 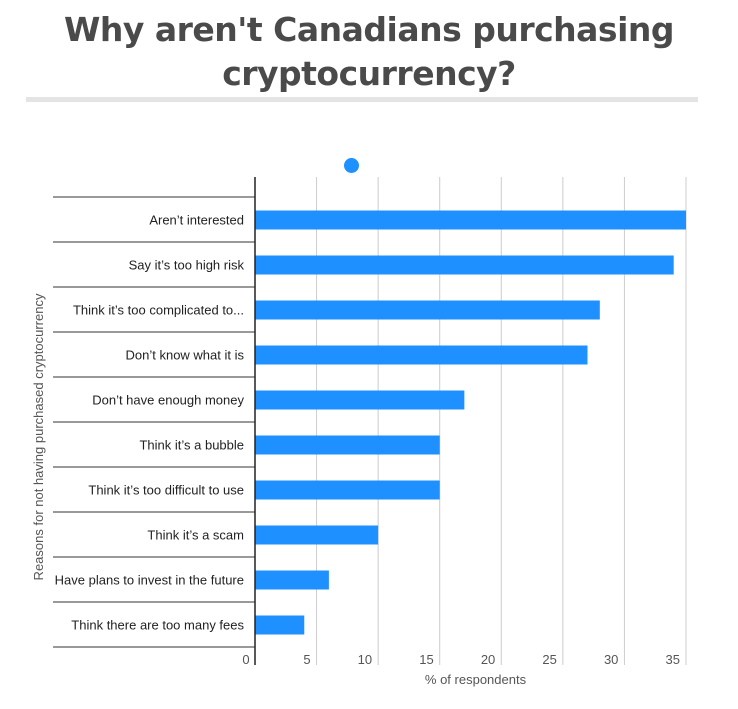 What do you see at coordinates (157, 625) in the screenshot?
I see `category-label: Think there are too many fees` at bounding box center [157, 625].